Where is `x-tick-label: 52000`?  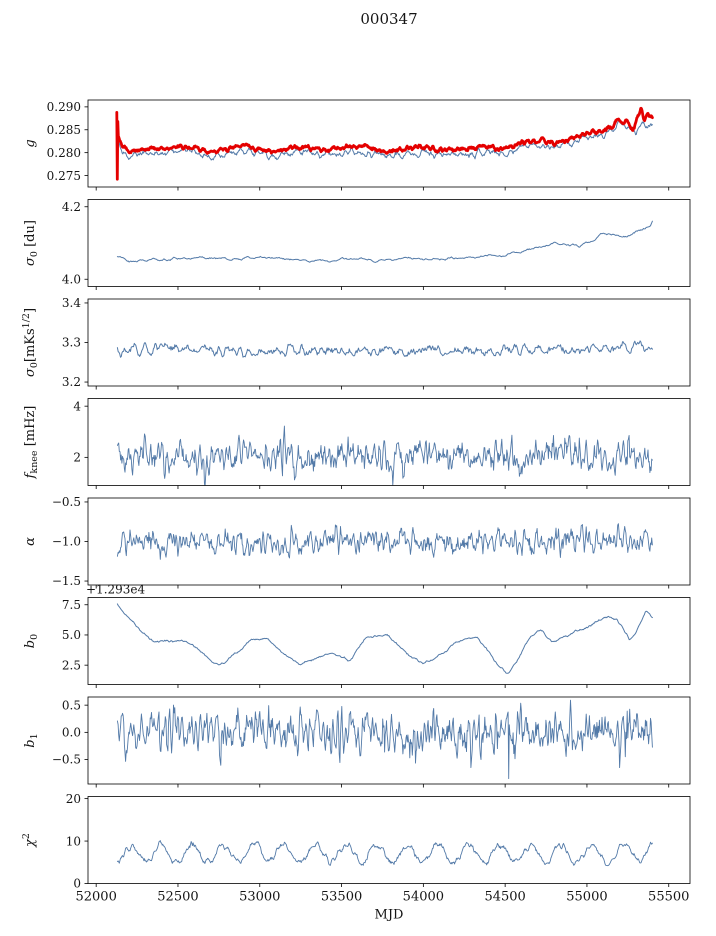
x-tick-label: 52000 is located at coordinates (95, 897).